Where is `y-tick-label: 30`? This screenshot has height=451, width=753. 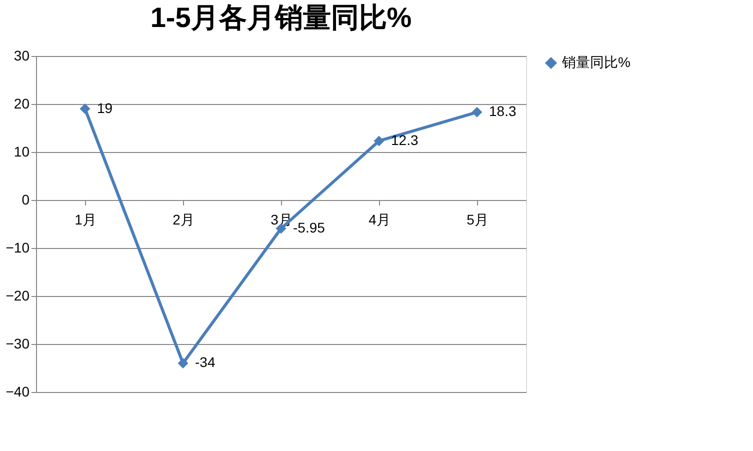 y-tick-label: 30 is located at coordinates (22, 56).